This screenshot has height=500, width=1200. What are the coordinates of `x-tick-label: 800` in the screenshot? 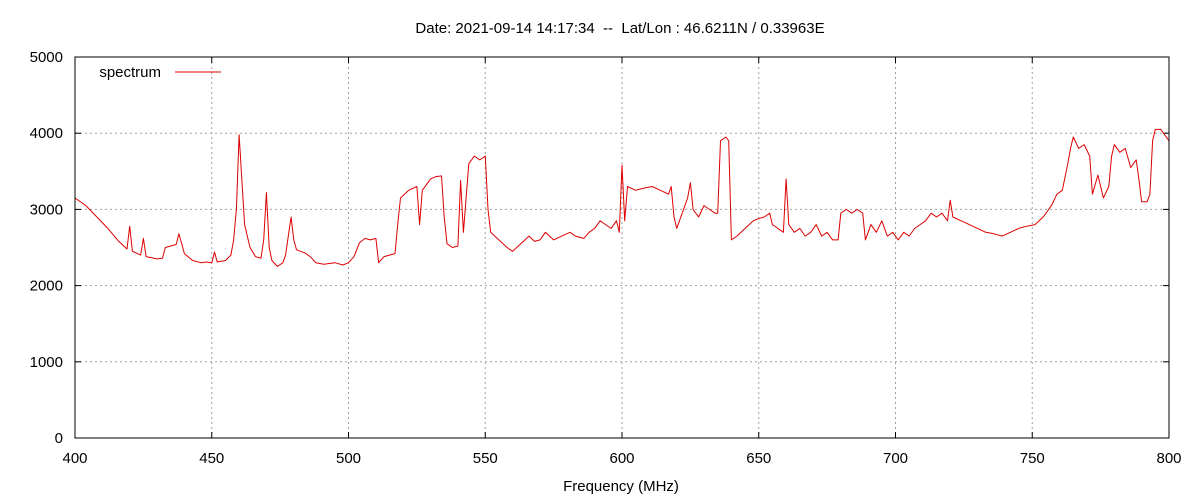 It's located at (1168, 458).